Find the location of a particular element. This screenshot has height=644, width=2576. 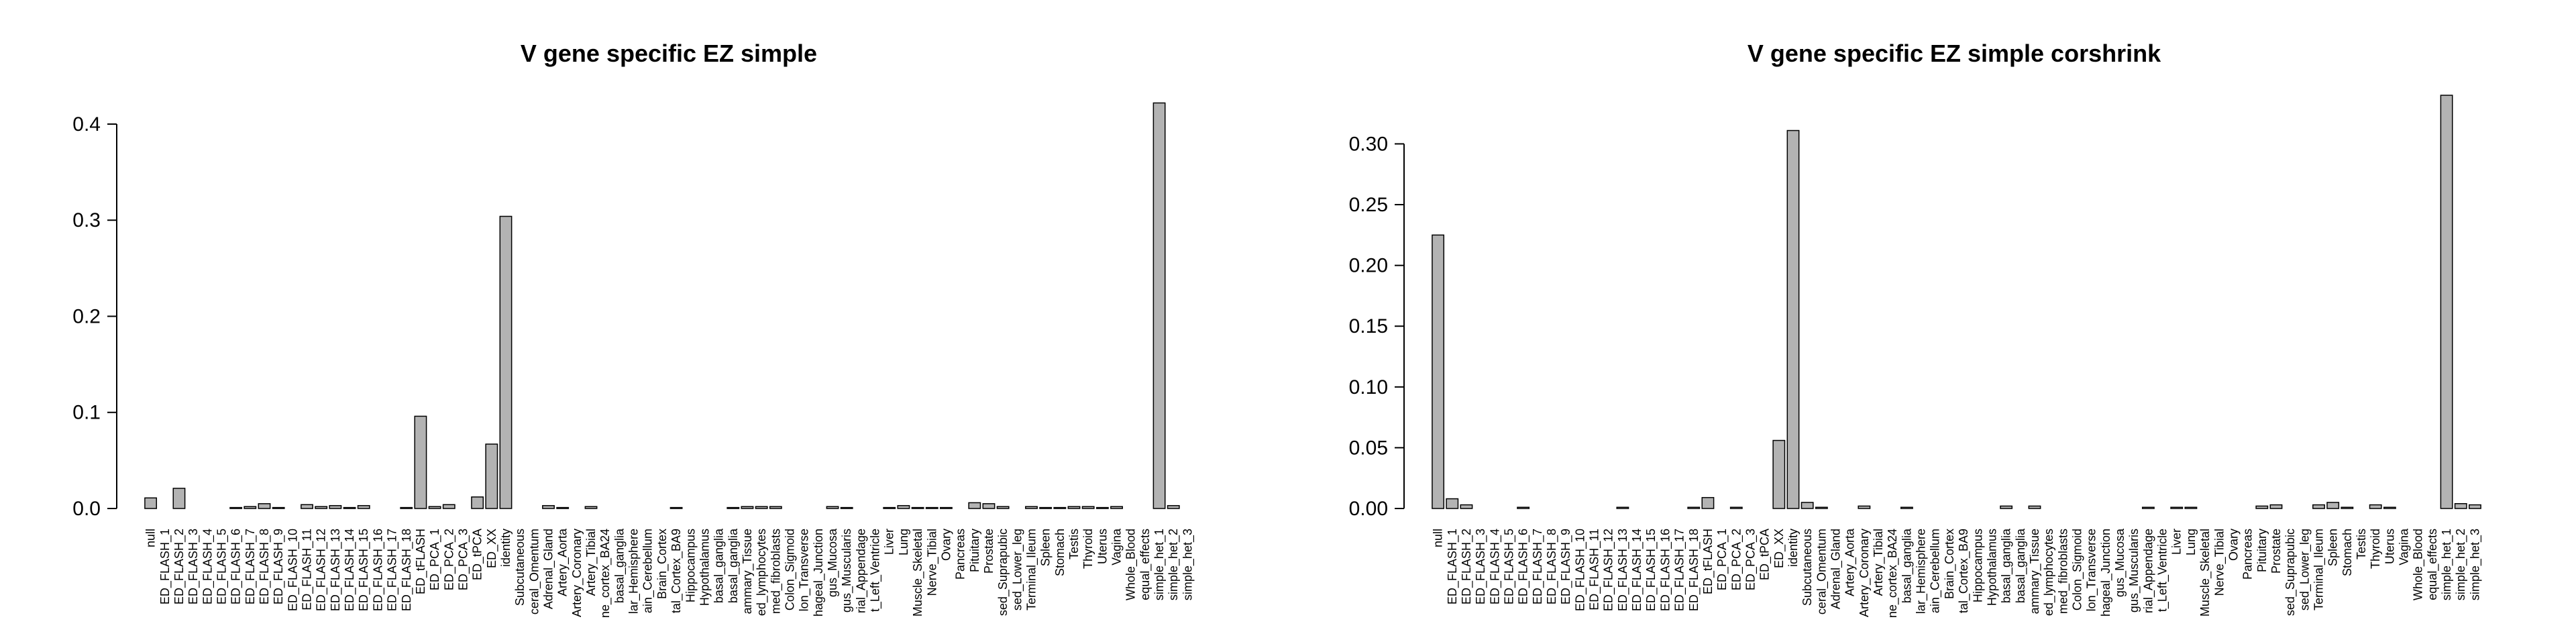

chart-title: V gene specific EZ simple corshrink is located at coordinates (1954, 53).